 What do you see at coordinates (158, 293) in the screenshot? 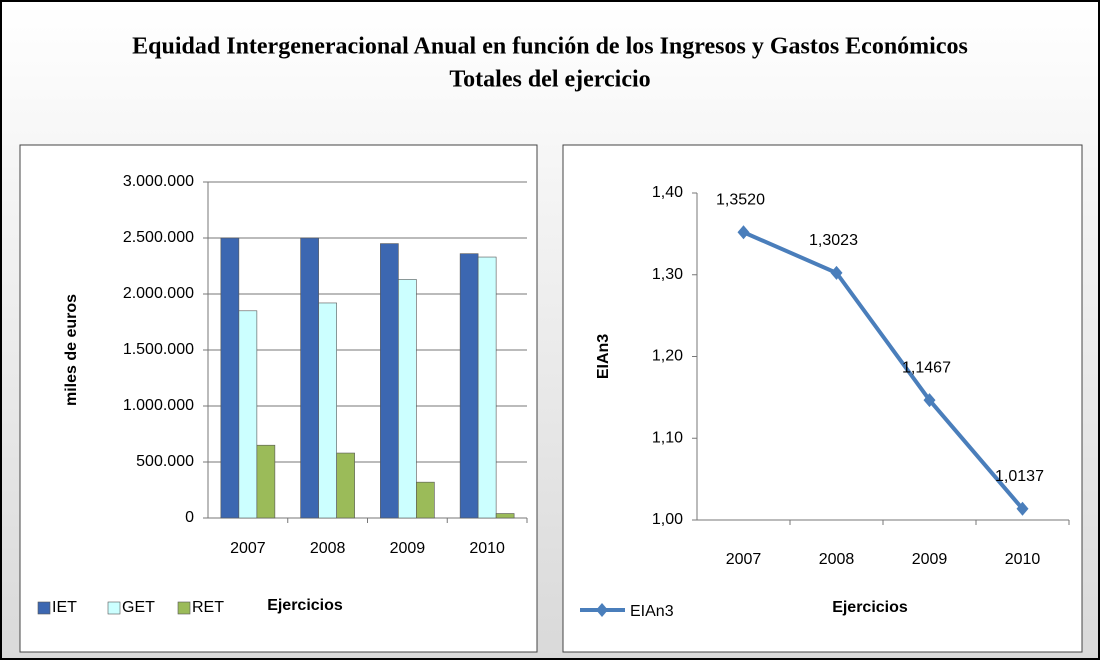
I see `y-tick-label: 2.000.000` at bounding box center [158, 293].